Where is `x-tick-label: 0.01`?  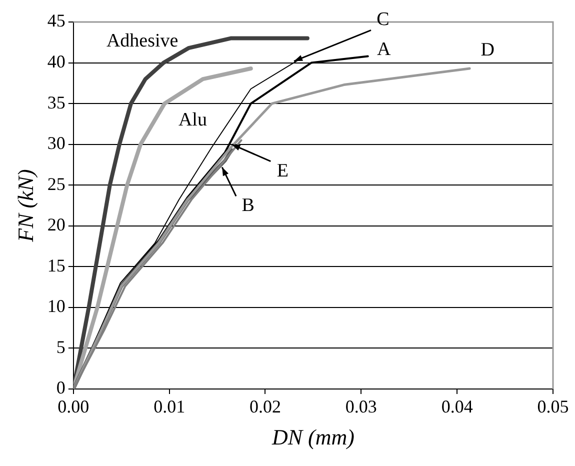 x-tick-label: 0.01 is located at coordinates (170, 406).